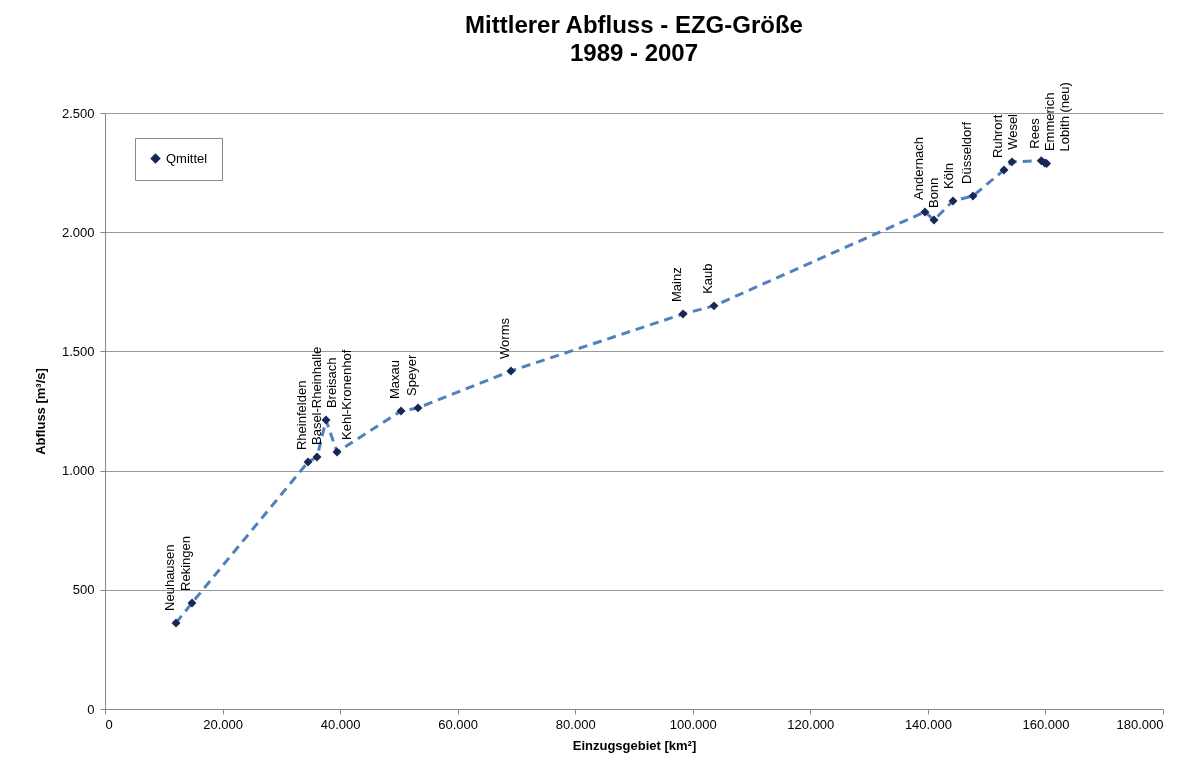 The width and height of the screenshot is (1200, 779). What do you see at coordinates (693, 724) in the screenshot?
I see `x-tick-label: 100.000` at bounding box center [693, 724].